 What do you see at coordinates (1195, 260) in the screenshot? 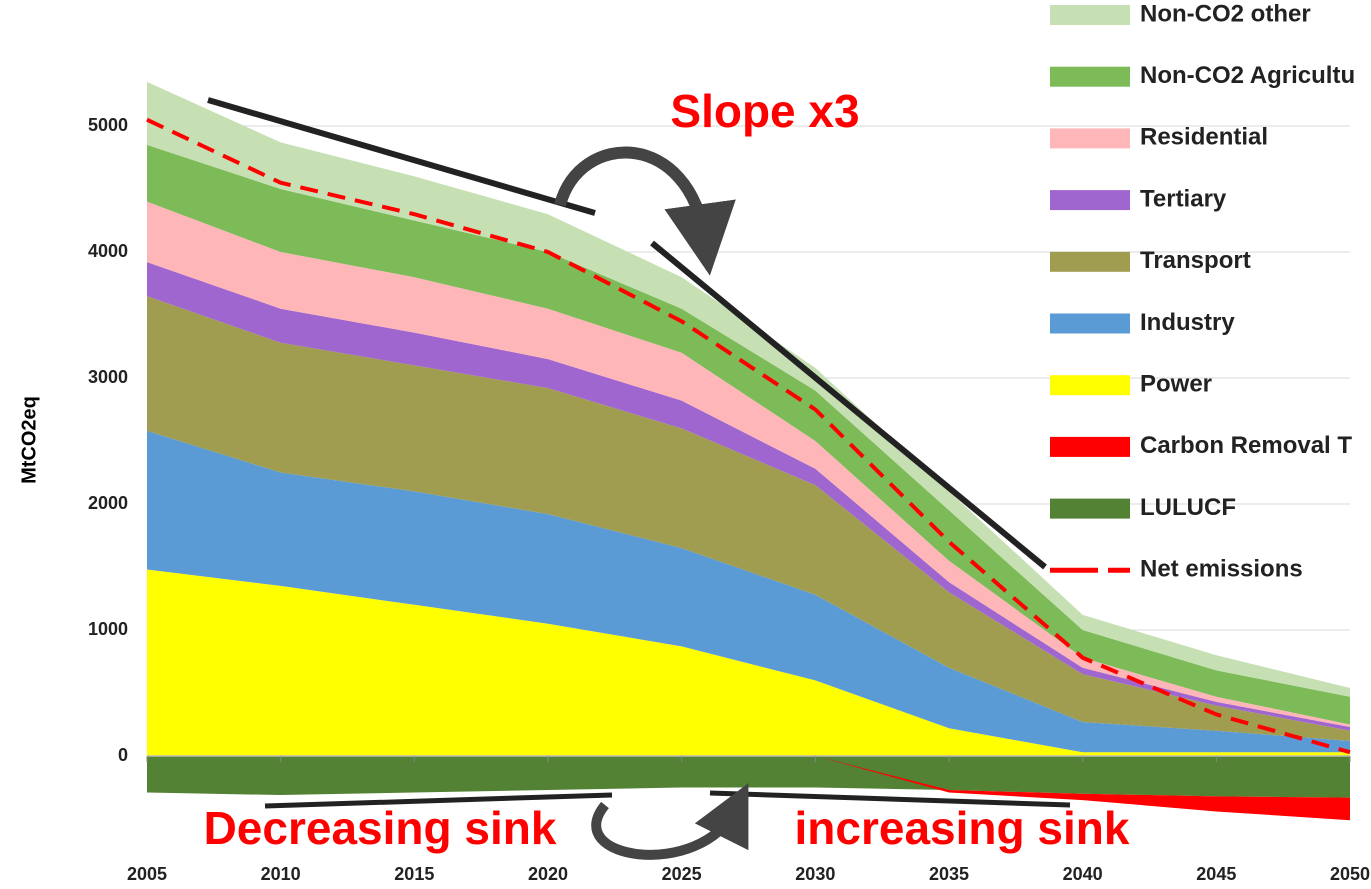
I see `legend-label: Transport` at bounding box center [1195, 260].